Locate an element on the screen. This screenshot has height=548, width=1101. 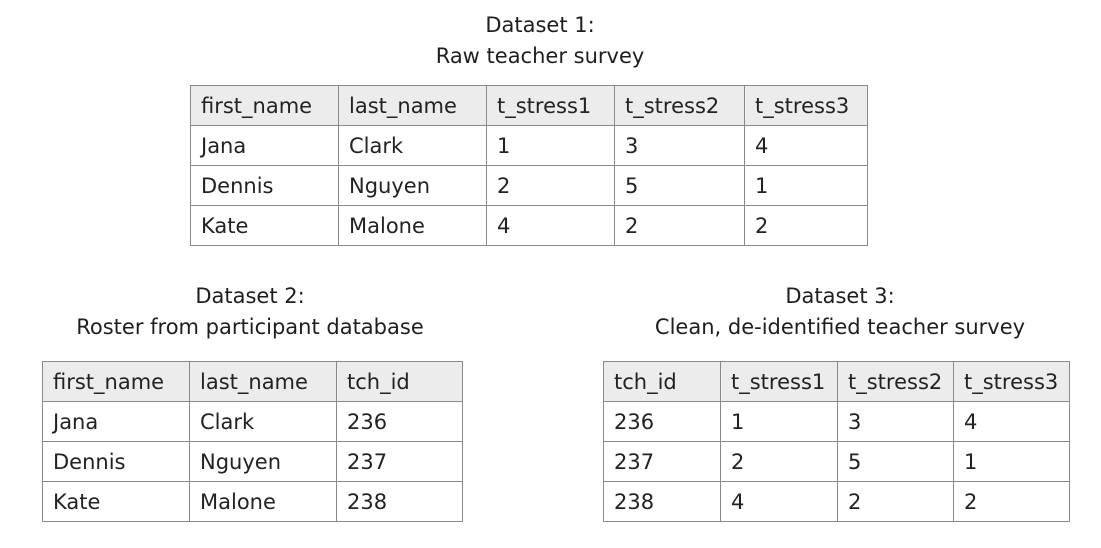
table-row: Kate Malone 4 2 2 is located at coordinates (529, 225).